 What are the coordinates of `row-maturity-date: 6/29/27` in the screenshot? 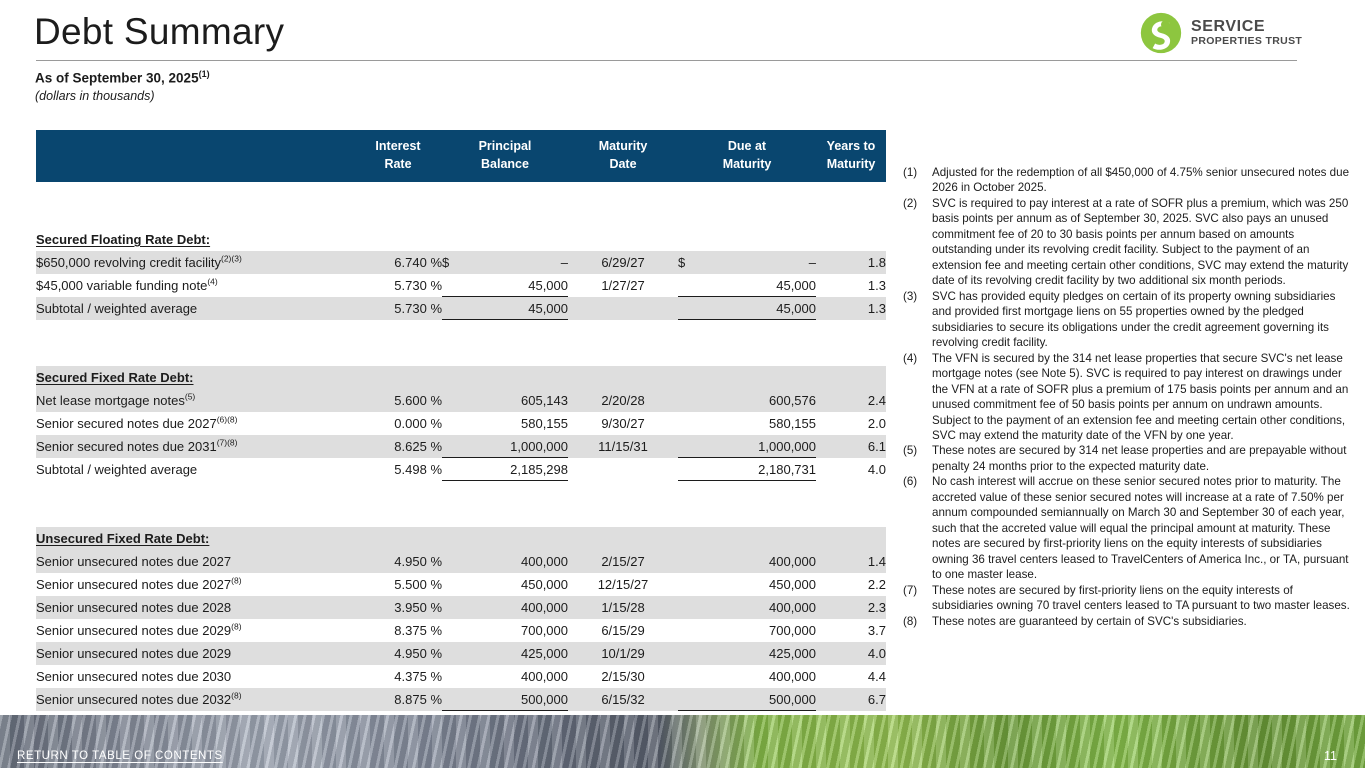 It's located at (623, 263).